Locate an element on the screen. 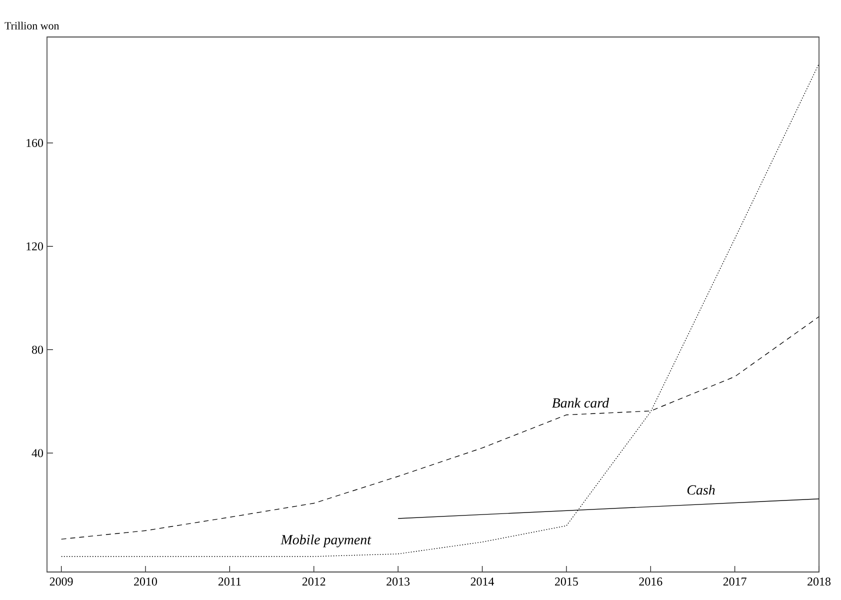 The width and height of the screenshot is (841, 600). series-label: Cash is located at coordinates (701, 489).